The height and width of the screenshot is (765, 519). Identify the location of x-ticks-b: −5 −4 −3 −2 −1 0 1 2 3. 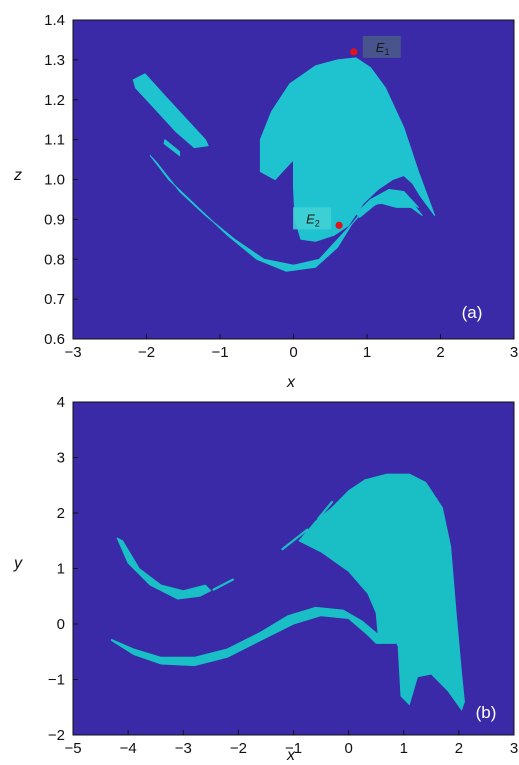
(291, 743).